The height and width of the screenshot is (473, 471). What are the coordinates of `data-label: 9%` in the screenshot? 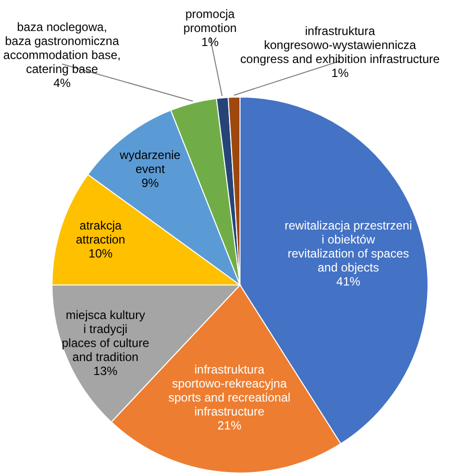 It's located at (150, 183).